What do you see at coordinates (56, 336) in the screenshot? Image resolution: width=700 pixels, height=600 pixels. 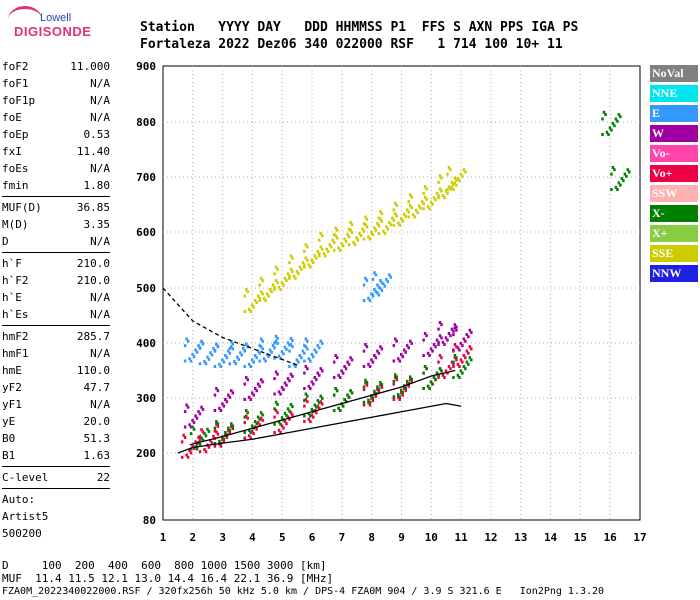 I see `param-row: hmF2 285.7` at bounding box center [56, 336].